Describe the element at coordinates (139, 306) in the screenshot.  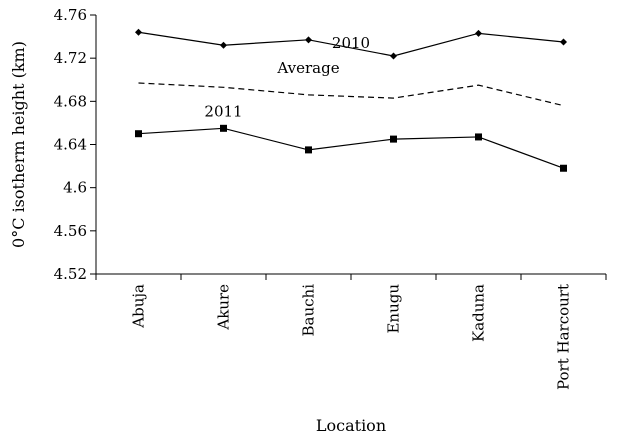
I see `x-tick-label: Abuja` at that location.